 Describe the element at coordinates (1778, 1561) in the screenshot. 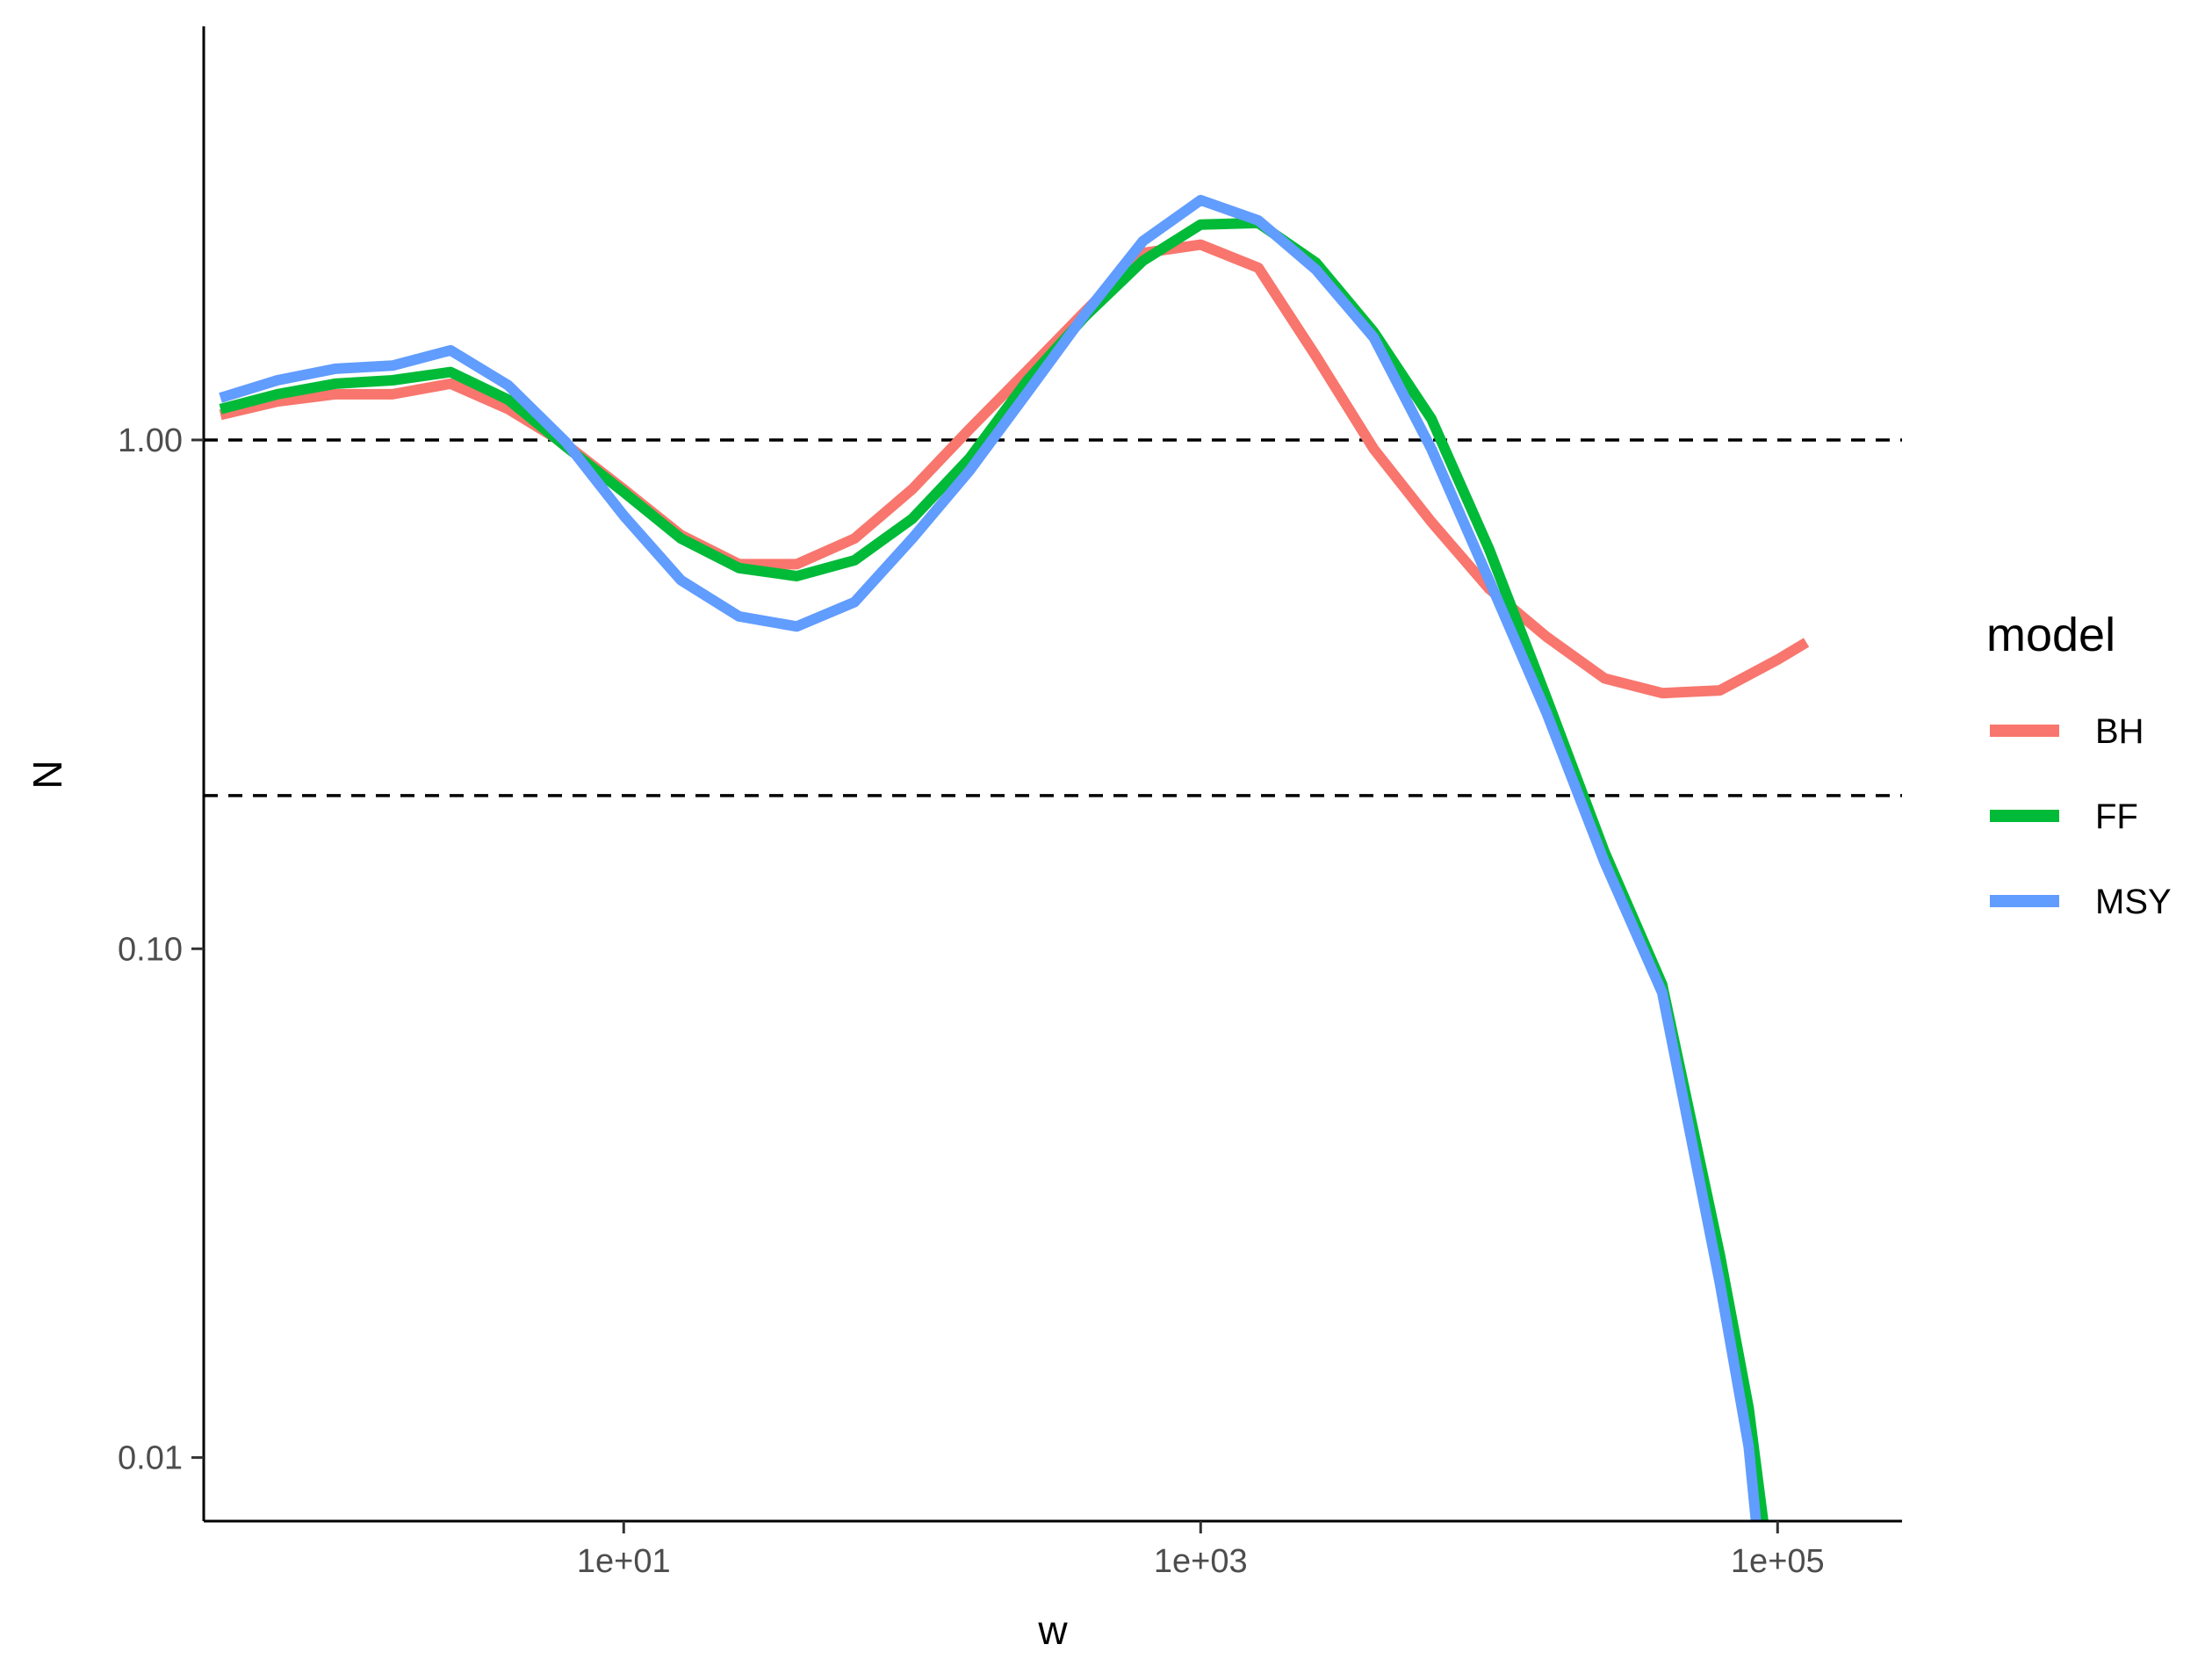

I see `x-tick-label: 1e+05` at that location.